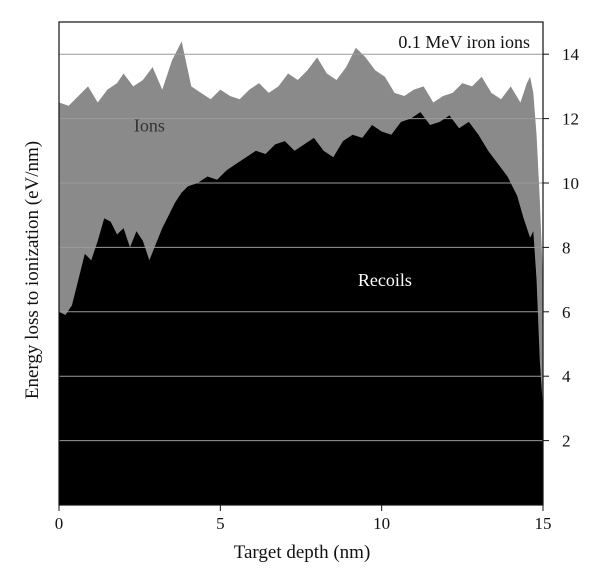 Image resolution: width=600 pixels, height=584 pixels. I want to click on y-tick-label-8: 8, so click(566, 247).